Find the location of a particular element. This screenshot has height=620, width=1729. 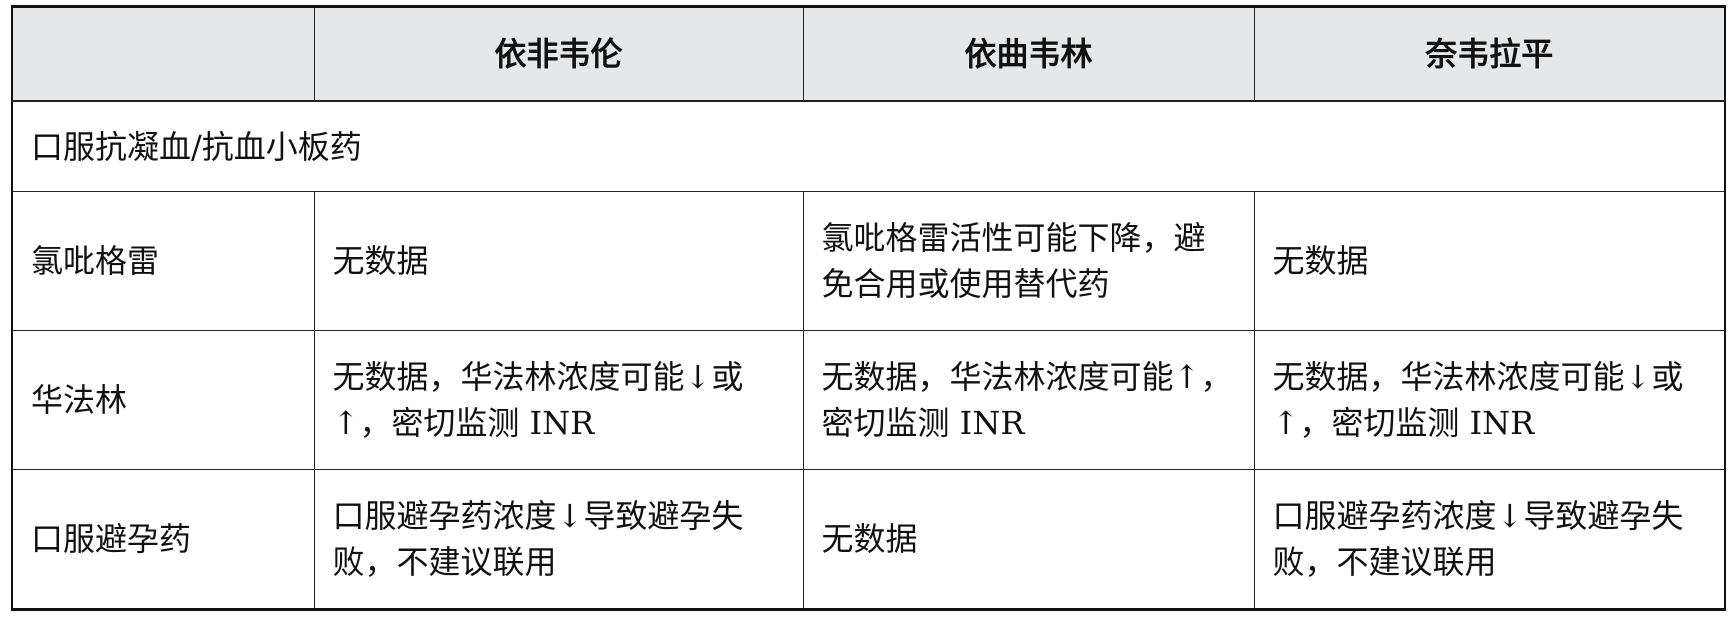

table-cell: 氯吡格雷活性可能下降，避免合用或使用替代药 is located at coordinates (1028, 261).